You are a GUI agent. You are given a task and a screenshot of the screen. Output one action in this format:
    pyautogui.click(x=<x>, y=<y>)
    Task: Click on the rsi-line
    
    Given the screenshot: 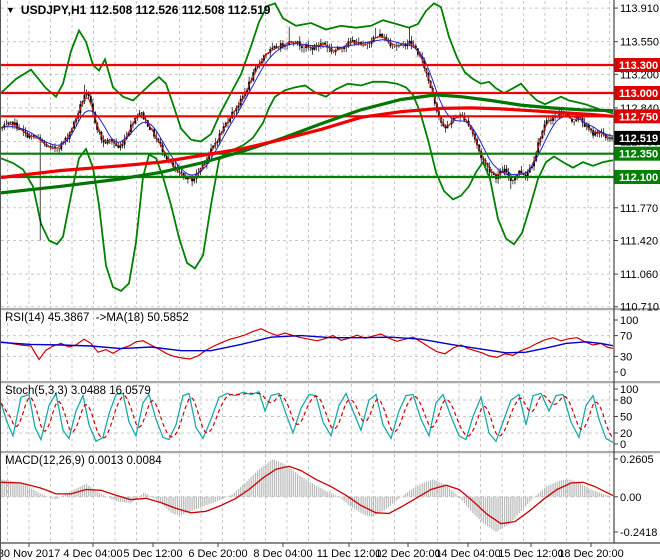 What is the action you would take?
    pyautogui.click(x=307, y=344)
    